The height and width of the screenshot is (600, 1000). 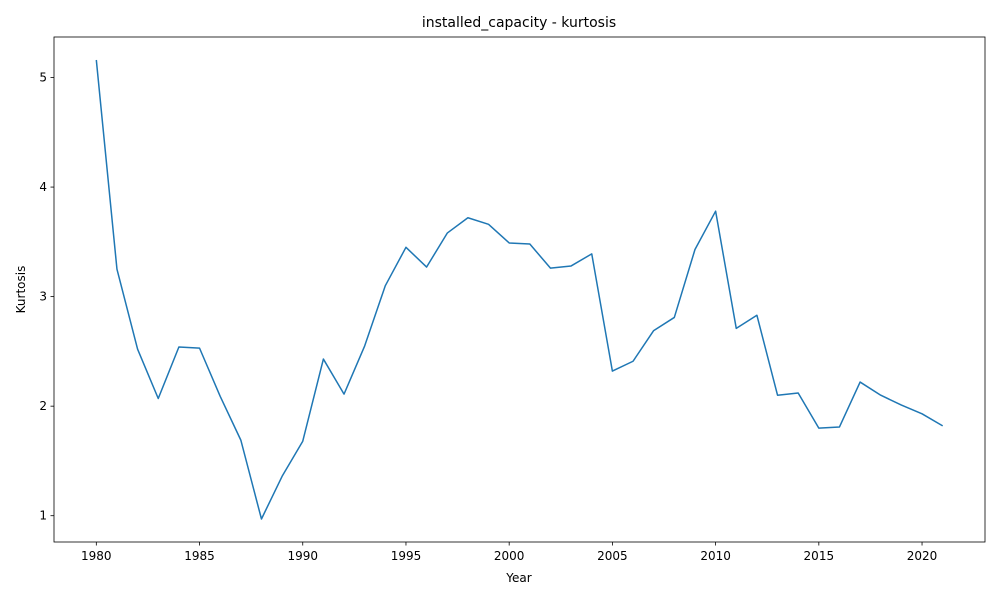 I want to click on y-axis: 1 2 3 4 5, so click(x=46, y=297).